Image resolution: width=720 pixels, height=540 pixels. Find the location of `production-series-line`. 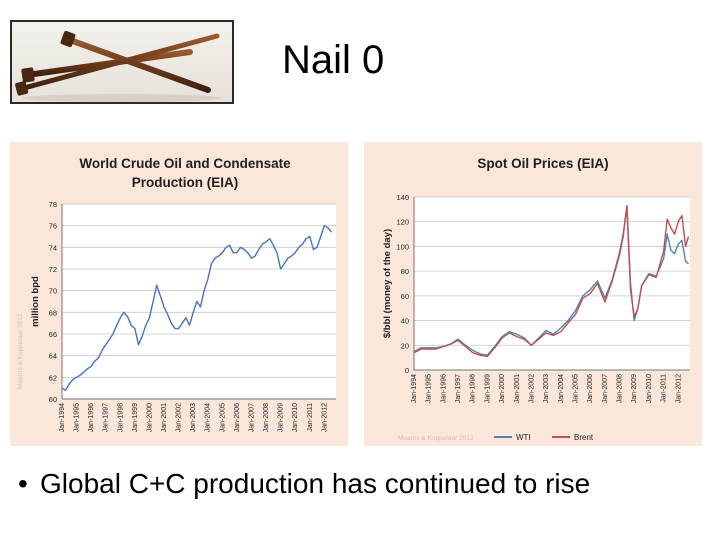

production-series-line is located at coordinates (197, 308).